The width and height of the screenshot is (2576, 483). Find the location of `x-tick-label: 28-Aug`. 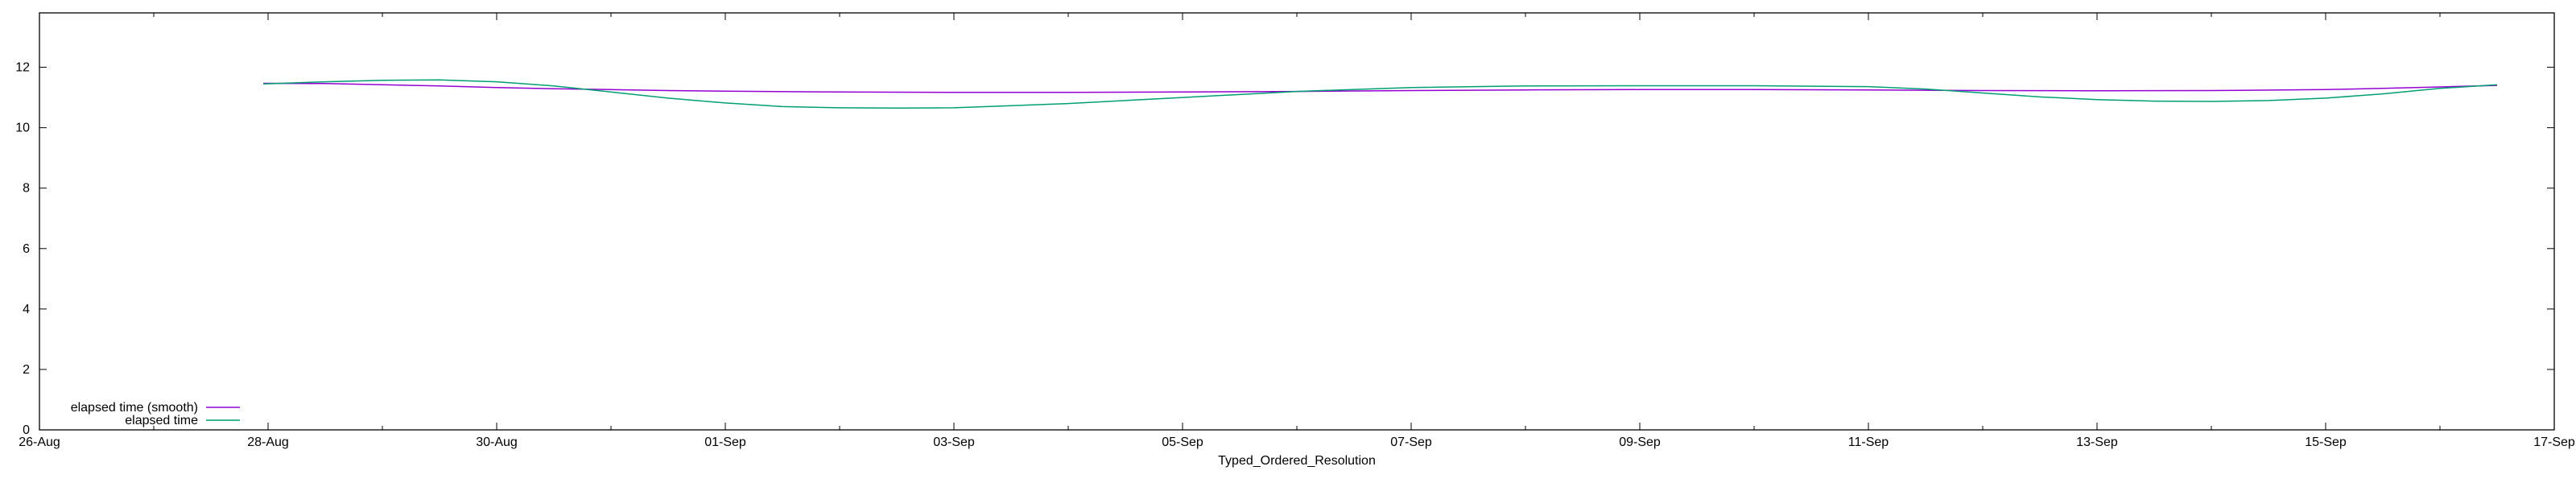

x-tick-label: 28-Aug is located at coordinates (268, 442).